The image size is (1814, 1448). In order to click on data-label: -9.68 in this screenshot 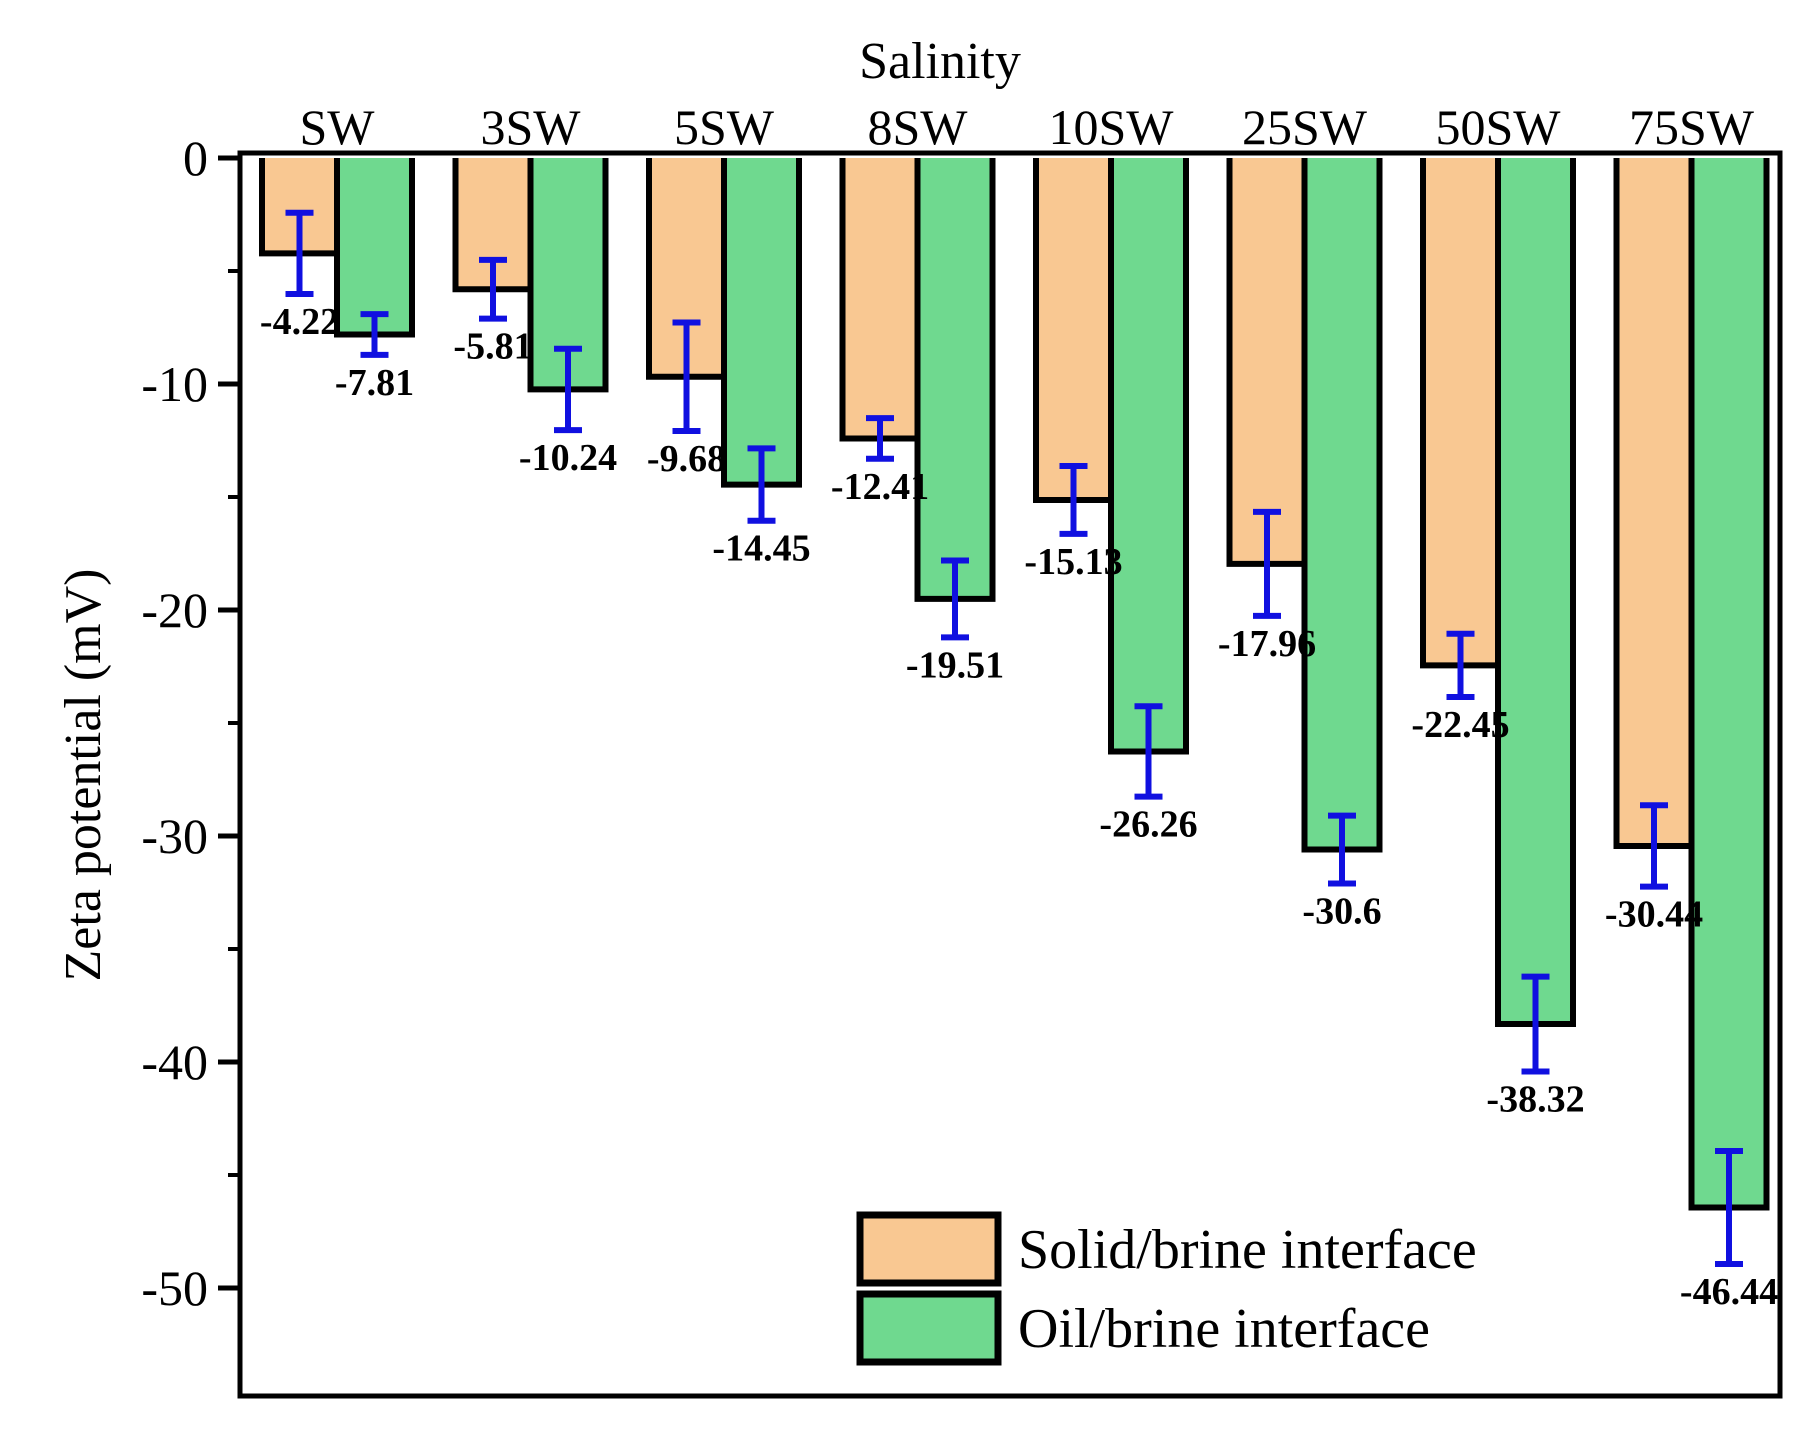, I will do `click(686, 459)`.